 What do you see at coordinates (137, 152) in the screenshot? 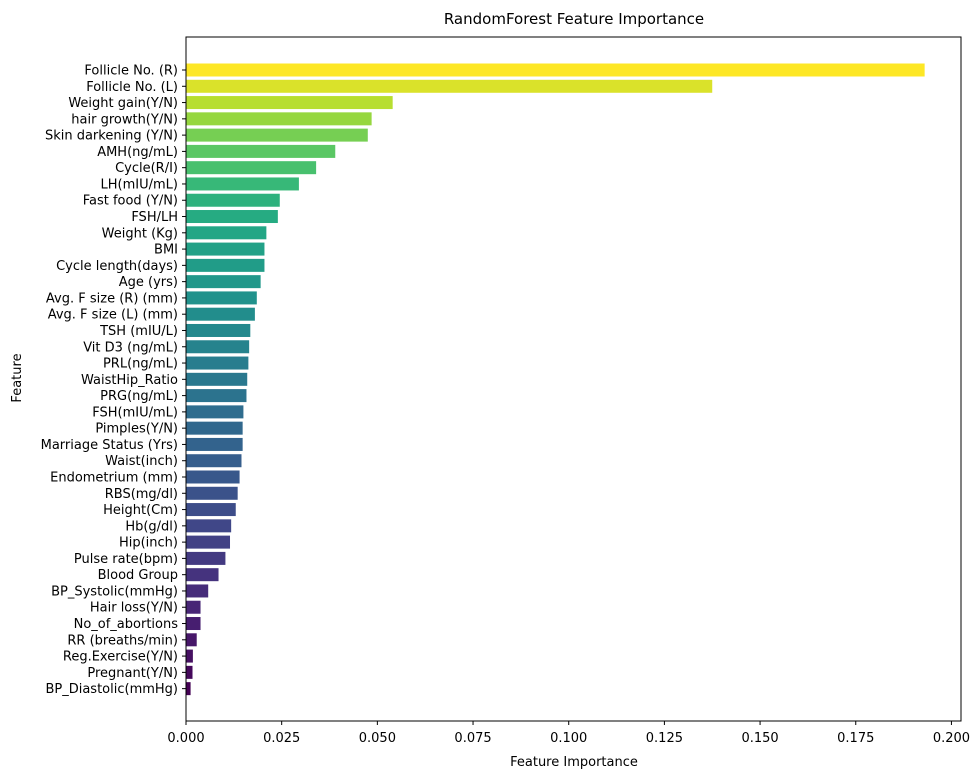
I see `y-tick-label-5: AMH(ng/mL)` at bounding box center [137, 152].